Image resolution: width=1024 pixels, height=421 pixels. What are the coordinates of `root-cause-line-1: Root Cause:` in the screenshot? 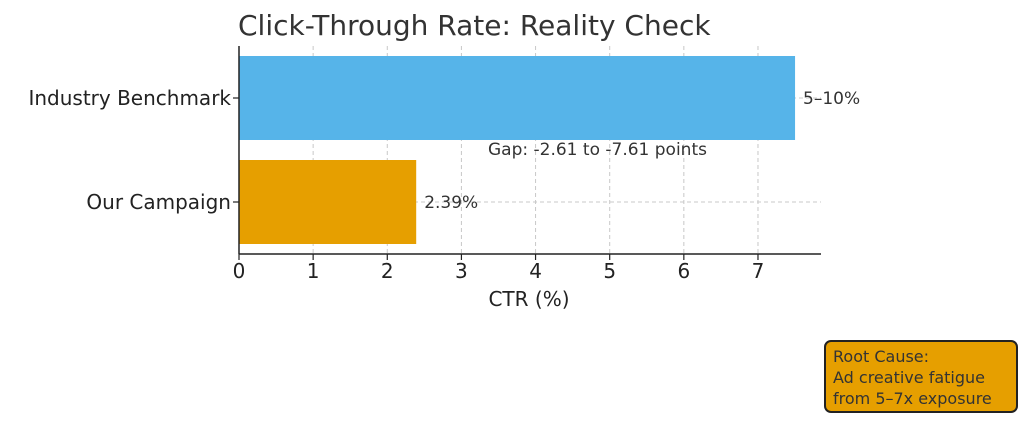 It's located at (881, 356).